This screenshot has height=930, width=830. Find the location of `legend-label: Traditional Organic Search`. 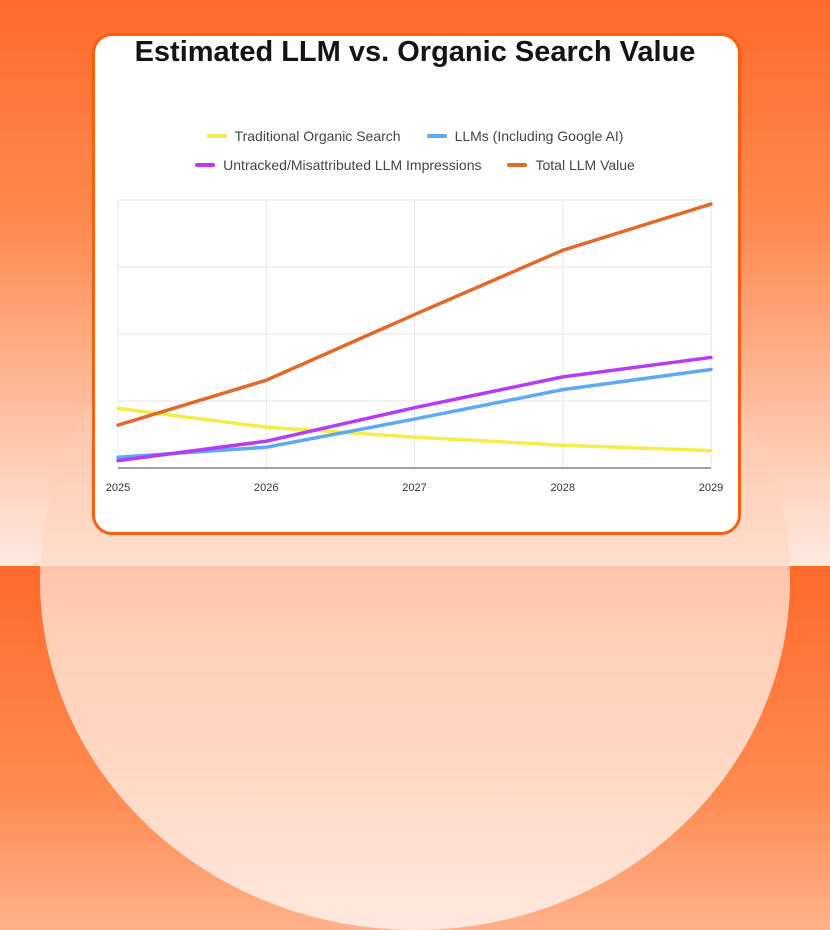

legend-label: Traditional Organic Search is located at coordinates (317, 136).